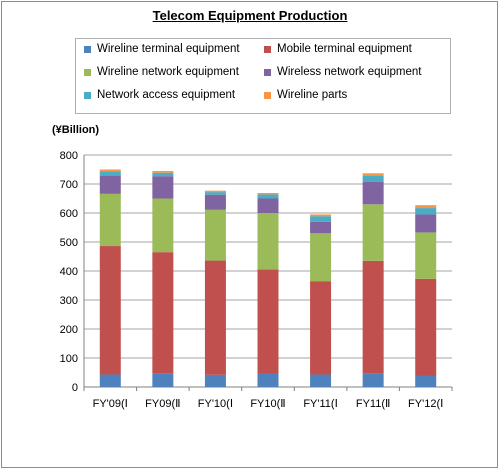  I want to click on y-tick-label: 700, so click(69, 185).